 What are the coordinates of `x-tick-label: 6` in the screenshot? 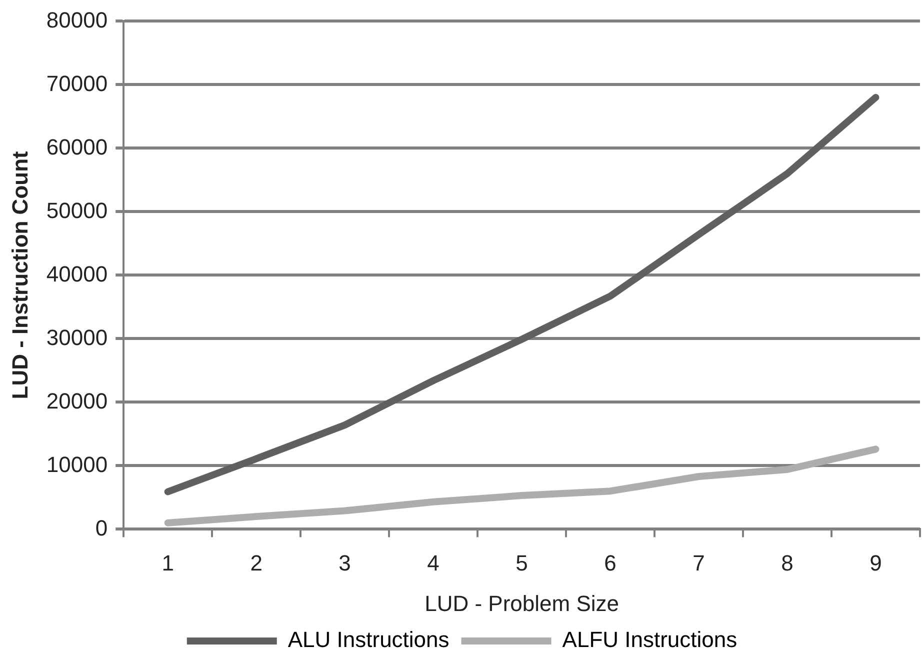 It's located at (610, 563).